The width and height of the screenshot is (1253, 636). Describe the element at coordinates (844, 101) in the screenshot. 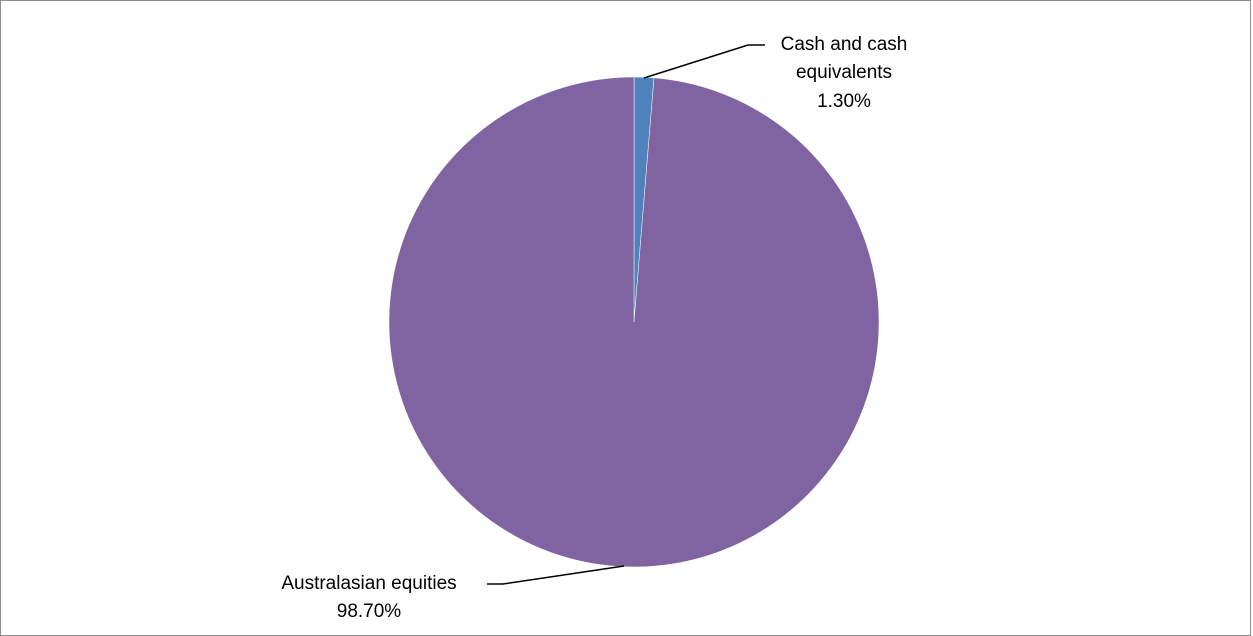

I see `slice-value-cash: 1.30%` at that location.